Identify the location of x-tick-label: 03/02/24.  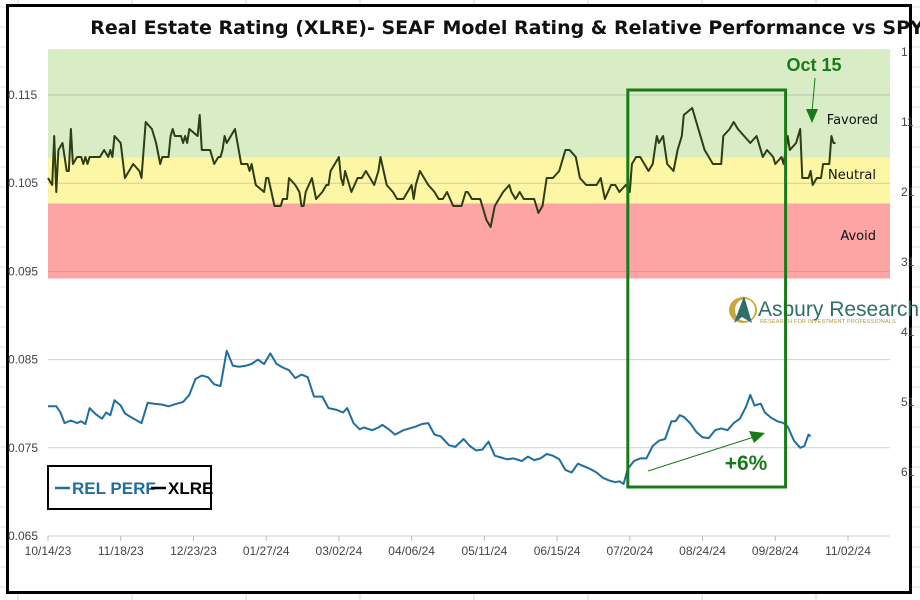
(339, 551).